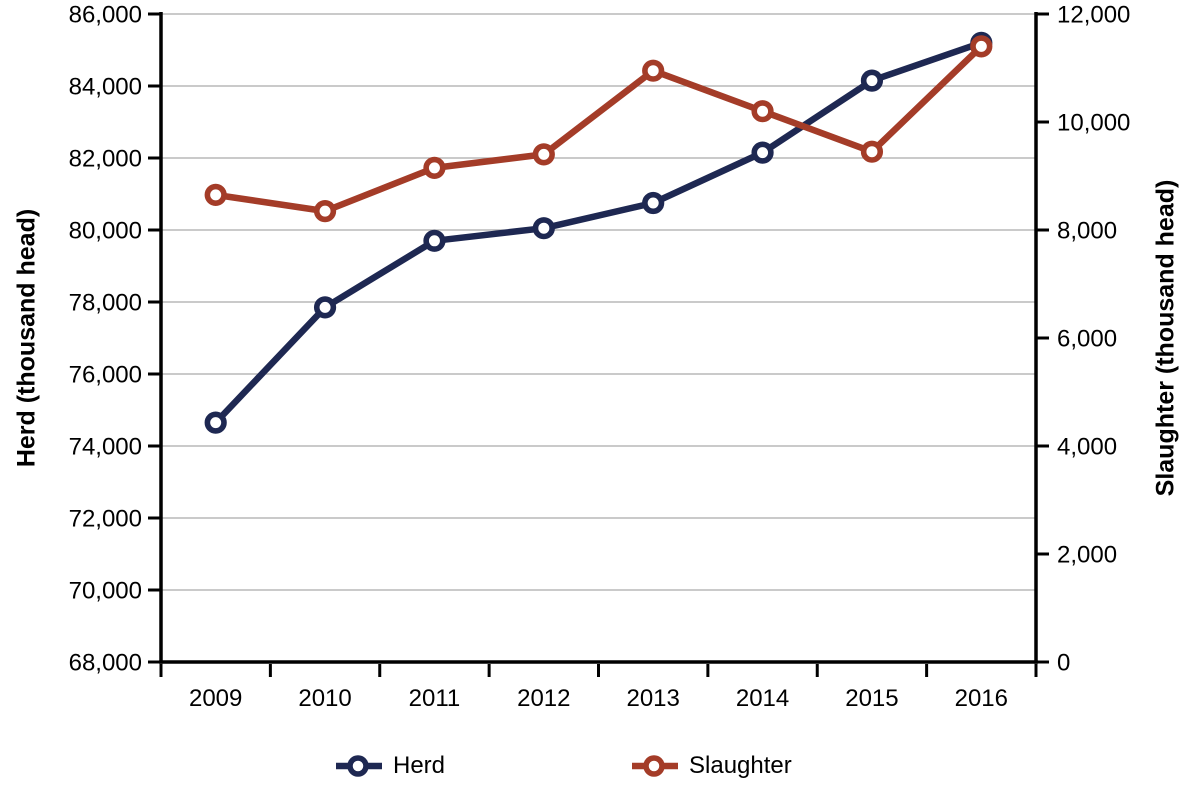 The width and height of the screenshot is (1190, 789). I want to click on x-axis-tick-label: 2011, so click(435, 698).